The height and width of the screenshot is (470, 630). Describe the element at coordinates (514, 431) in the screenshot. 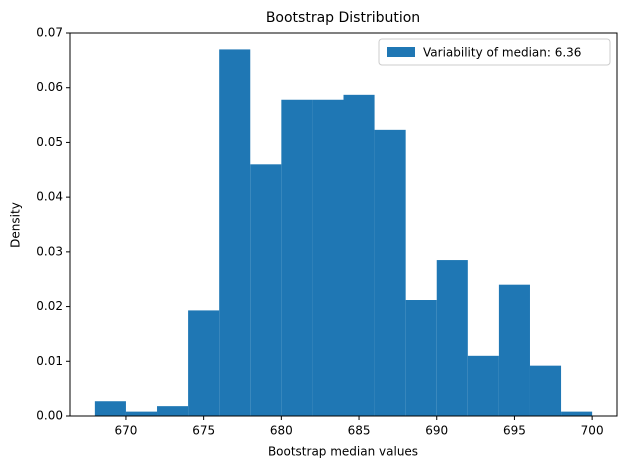

I see `x-tick-label: 695` at that location.